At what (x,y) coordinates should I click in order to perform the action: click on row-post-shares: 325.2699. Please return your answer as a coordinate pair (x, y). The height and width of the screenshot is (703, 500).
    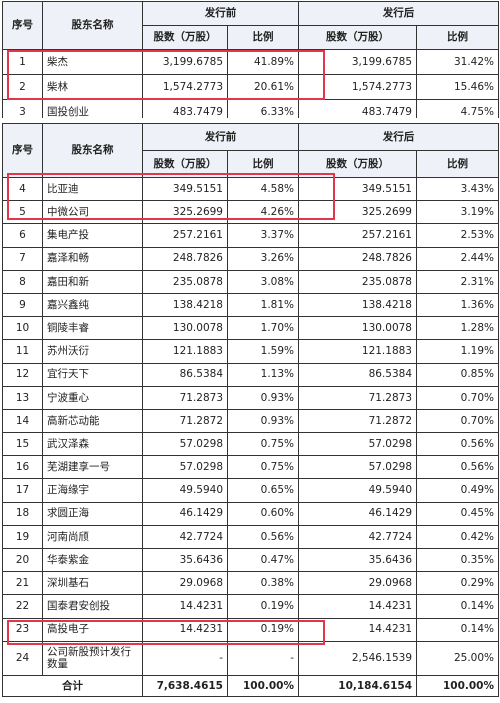
    Looking at the image, I should click on (357, 212).